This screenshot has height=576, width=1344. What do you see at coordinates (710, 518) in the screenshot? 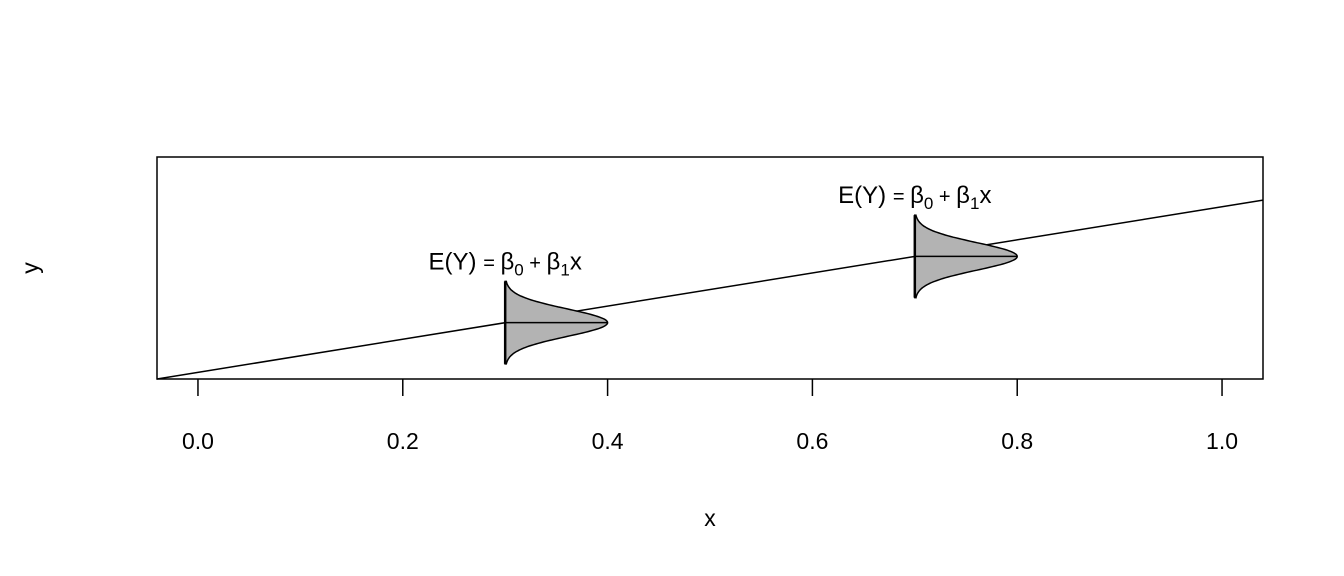
I see `x-axis-label: x` at bounding box center [710, 518].